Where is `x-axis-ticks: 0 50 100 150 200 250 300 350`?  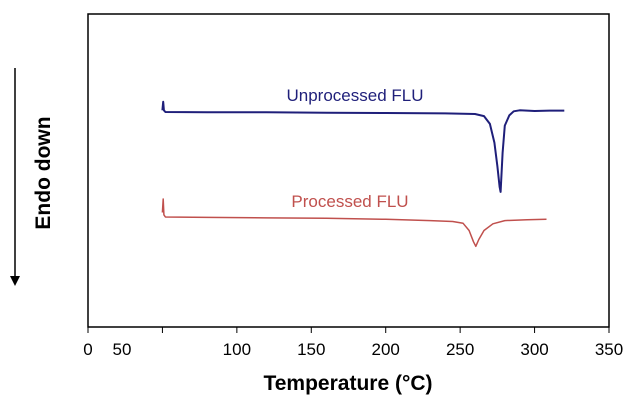
x-axis-ticks: 0 50 100 150 200 250 300 350 is located at coordinates (353, 343).